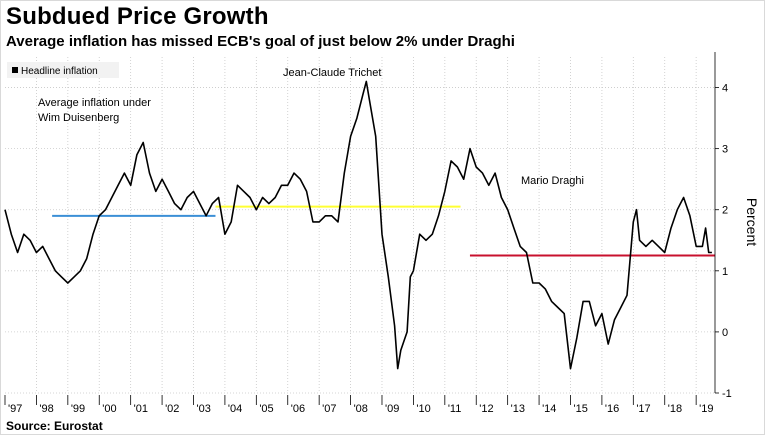  What do you see at coordinates (727, 394) in the screenshot?
I see `y-tick-label: -1` at bounding box center [727, 394].